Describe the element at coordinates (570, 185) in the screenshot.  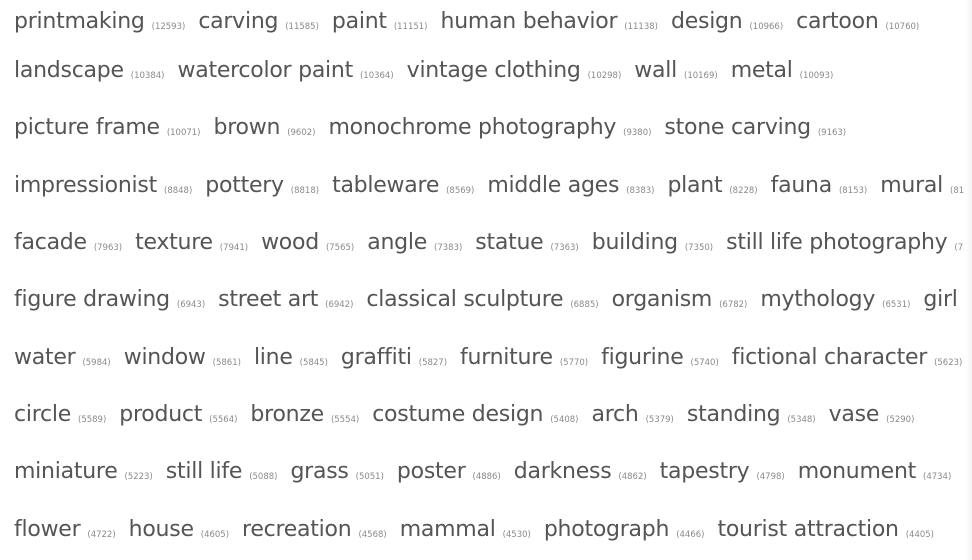
I see `tag-link: middle ages (8383)` at that location.